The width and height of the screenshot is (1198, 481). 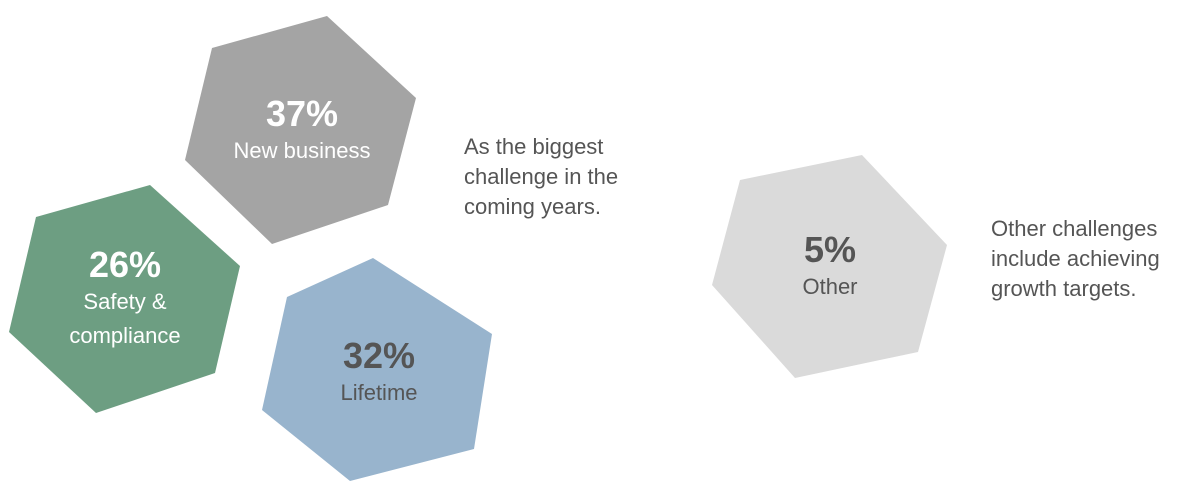 I want to click on hex-text-other: 5% Other, so click(x=830, y=267).